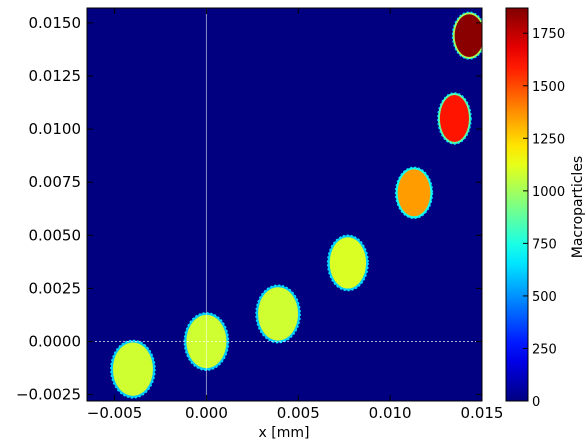  Describe the element at coordinates (390, 413) in the screenshot. I see `x-tick-label: 0.010` at that location.